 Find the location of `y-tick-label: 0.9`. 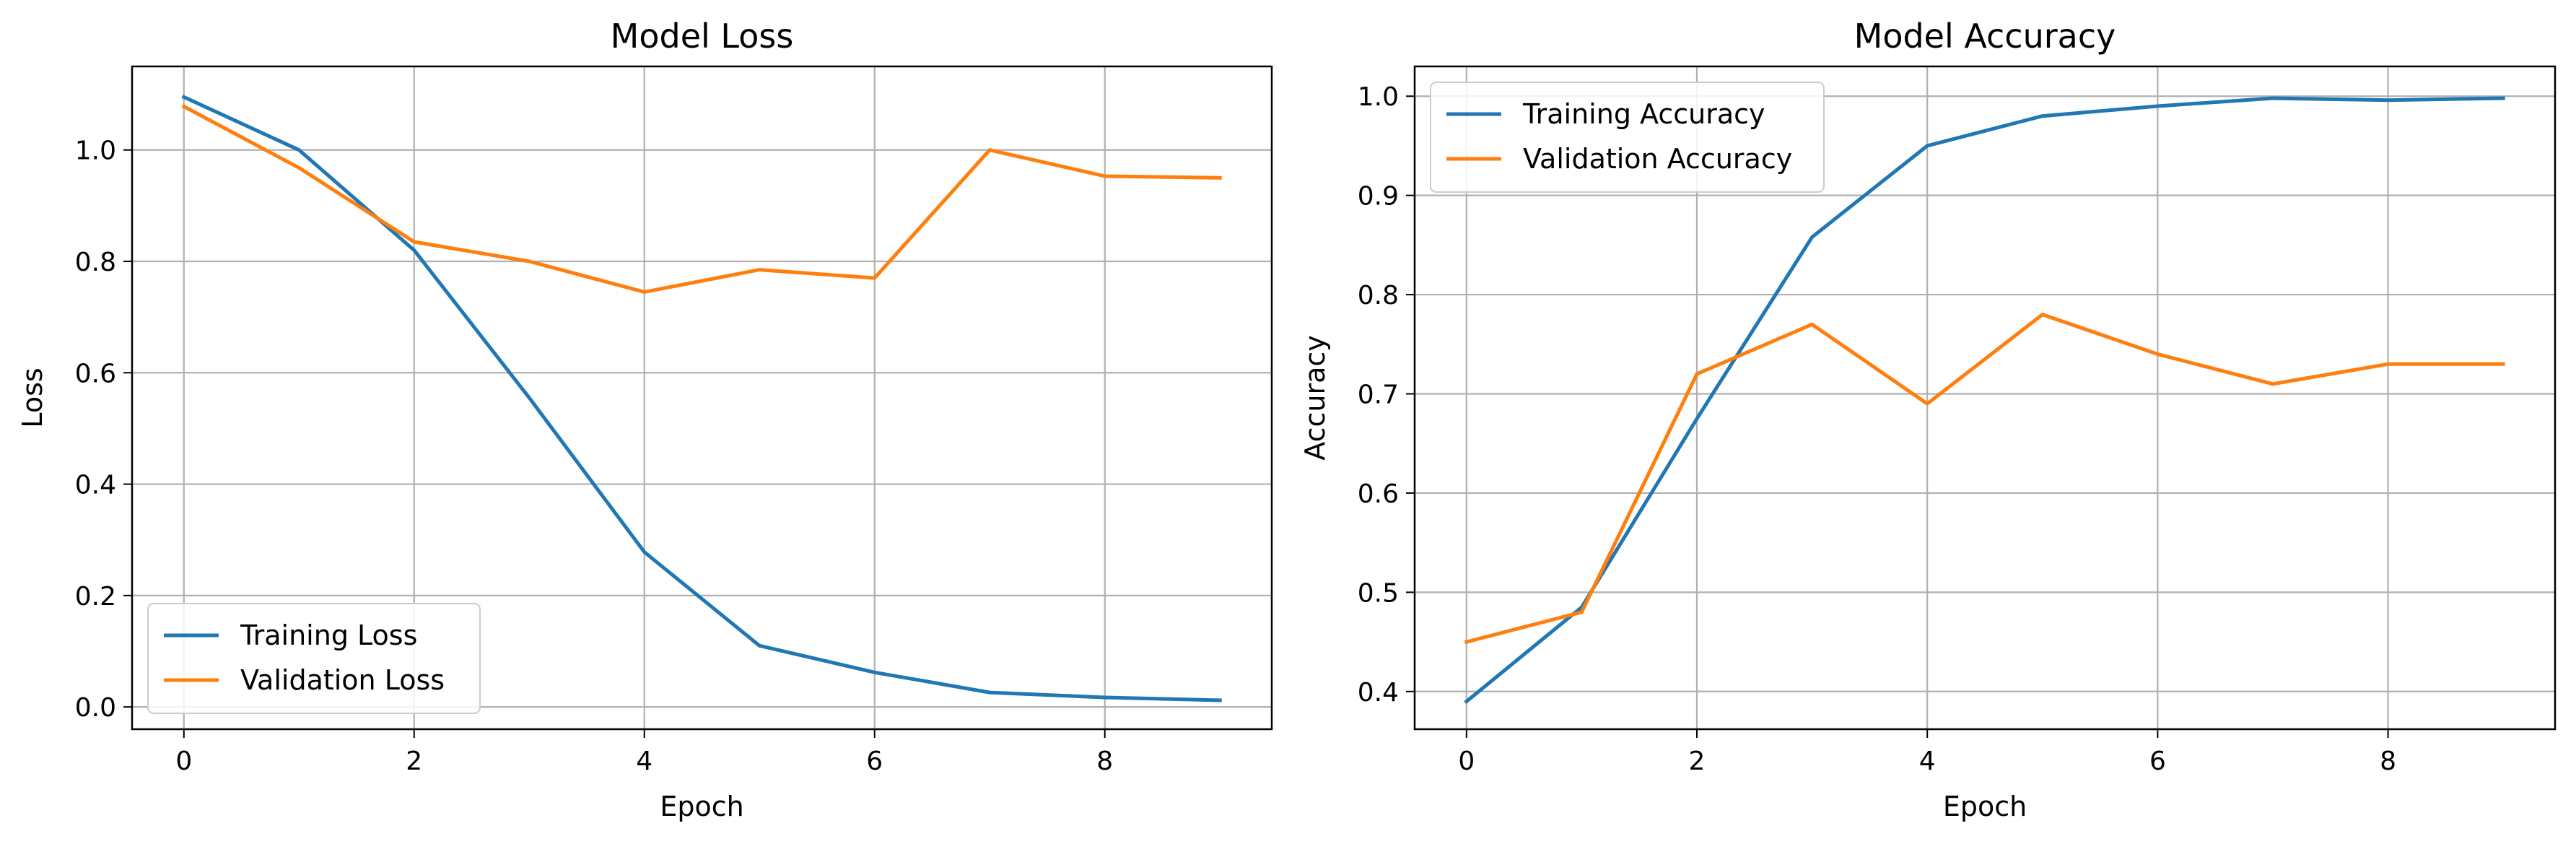

y-tick-label: 0.9 is located at coordinates (1378, 197).